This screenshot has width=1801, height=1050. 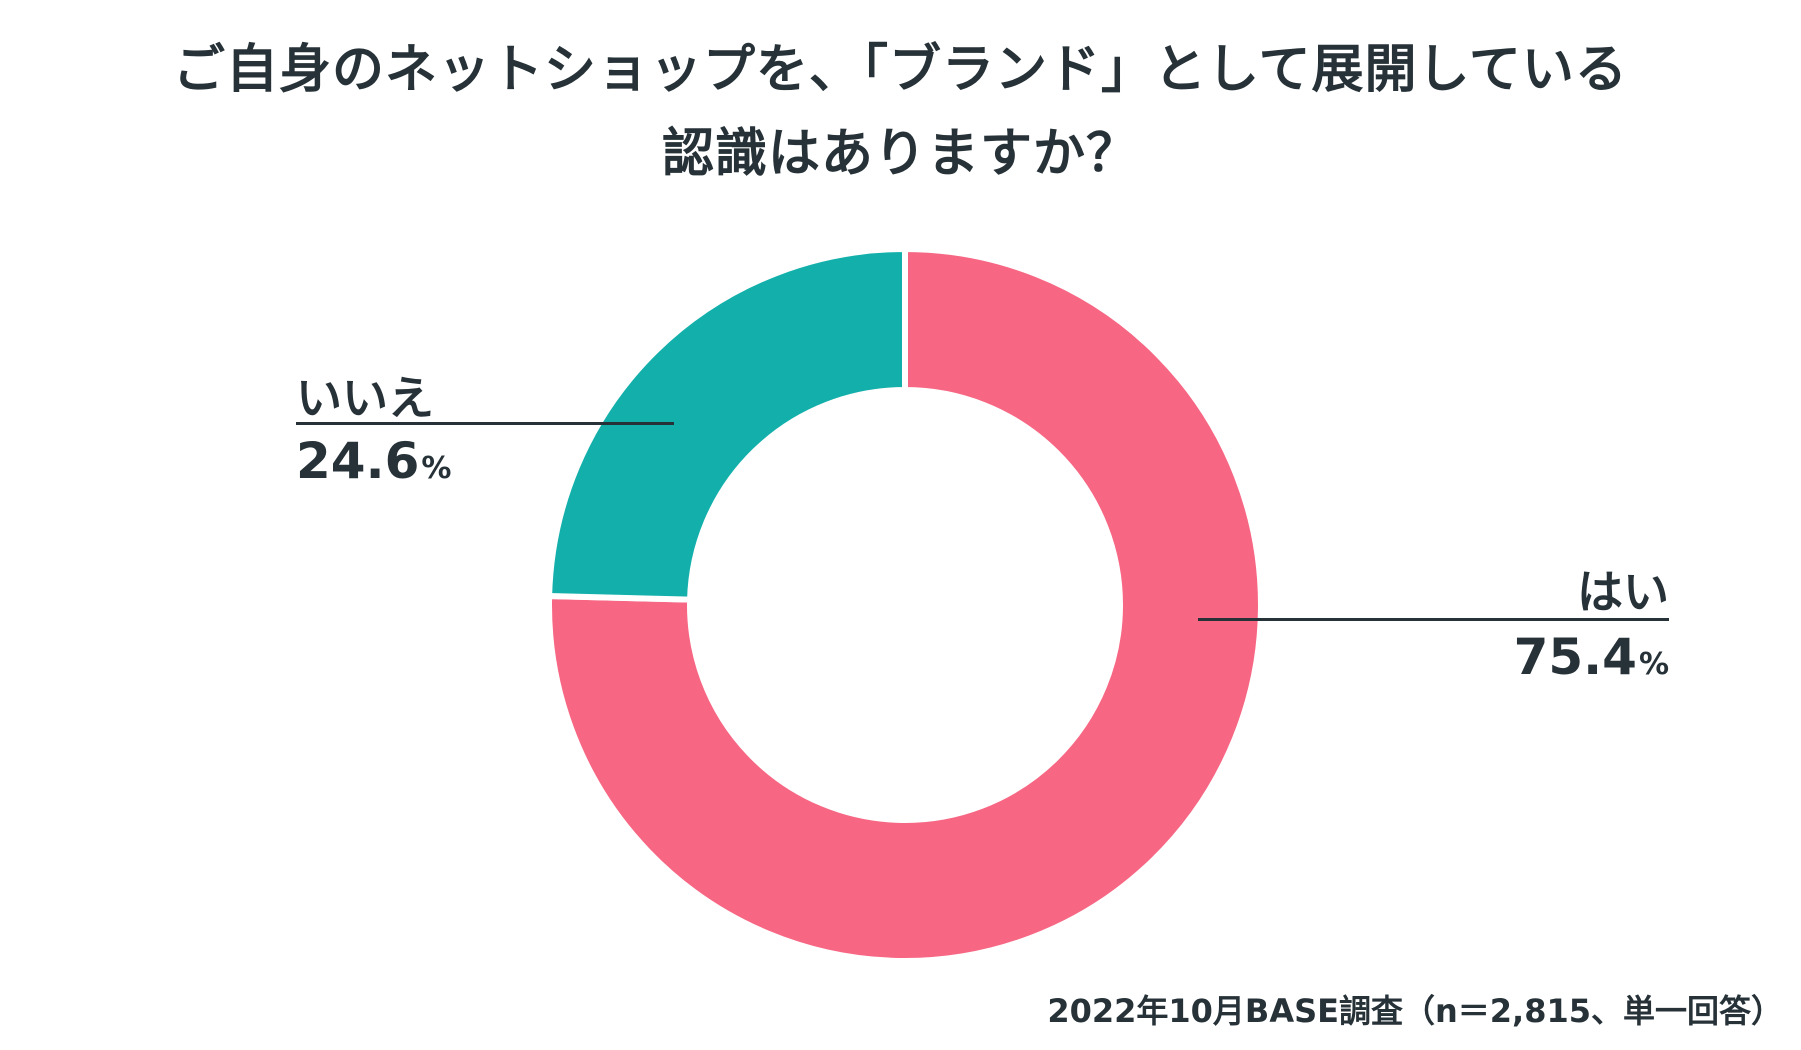 What do you see at coordinates (365, 398) in the screenshot?
I see `slice-label-no: いいえ` at bounding box center [365, 398].